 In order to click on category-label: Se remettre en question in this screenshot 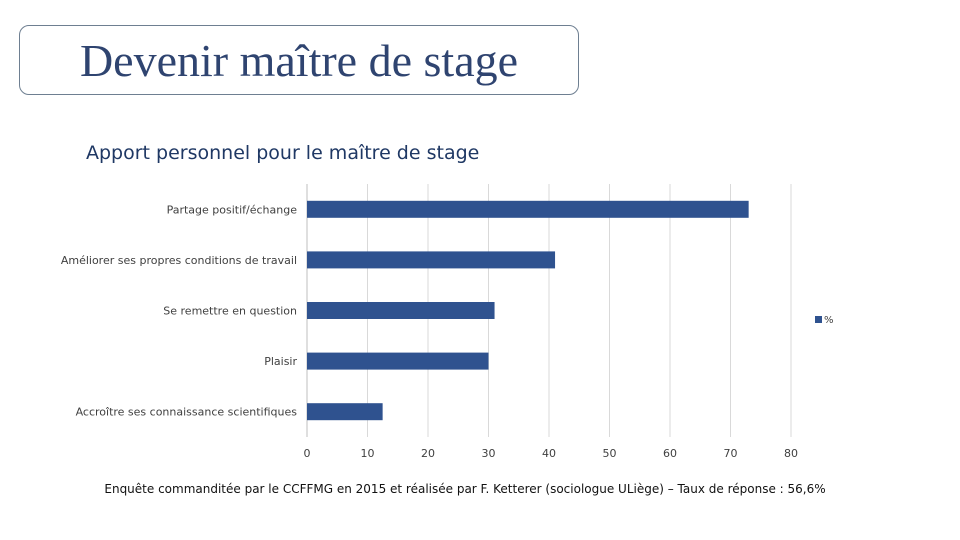, I will do `click(230, 311)`.